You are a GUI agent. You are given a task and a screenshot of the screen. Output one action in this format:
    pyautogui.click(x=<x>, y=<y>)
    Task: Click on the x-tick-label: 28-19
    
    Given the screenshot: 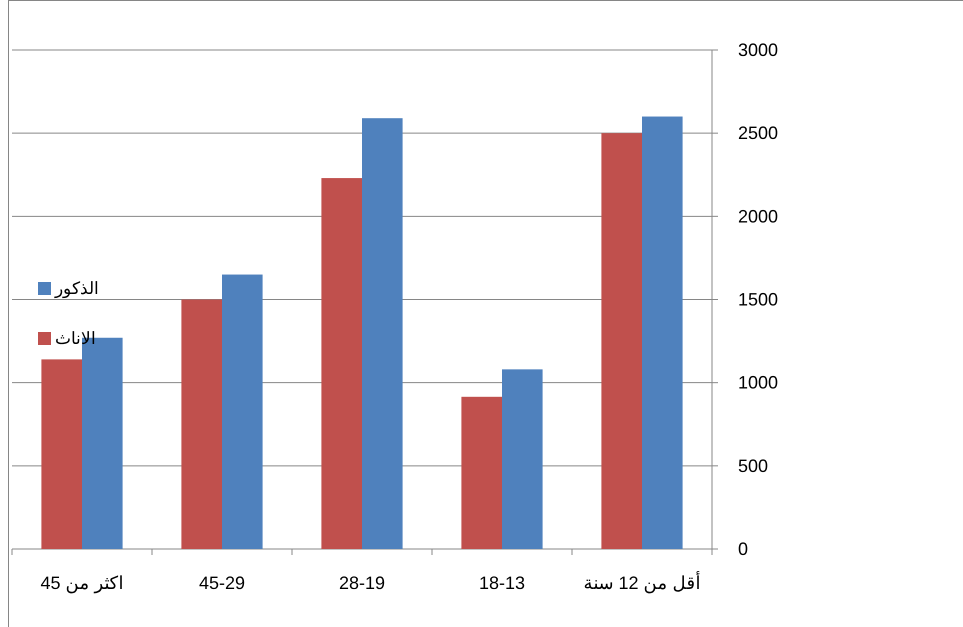 What is the action you would take?
    pyautogui.click(x=362, y=583)
    